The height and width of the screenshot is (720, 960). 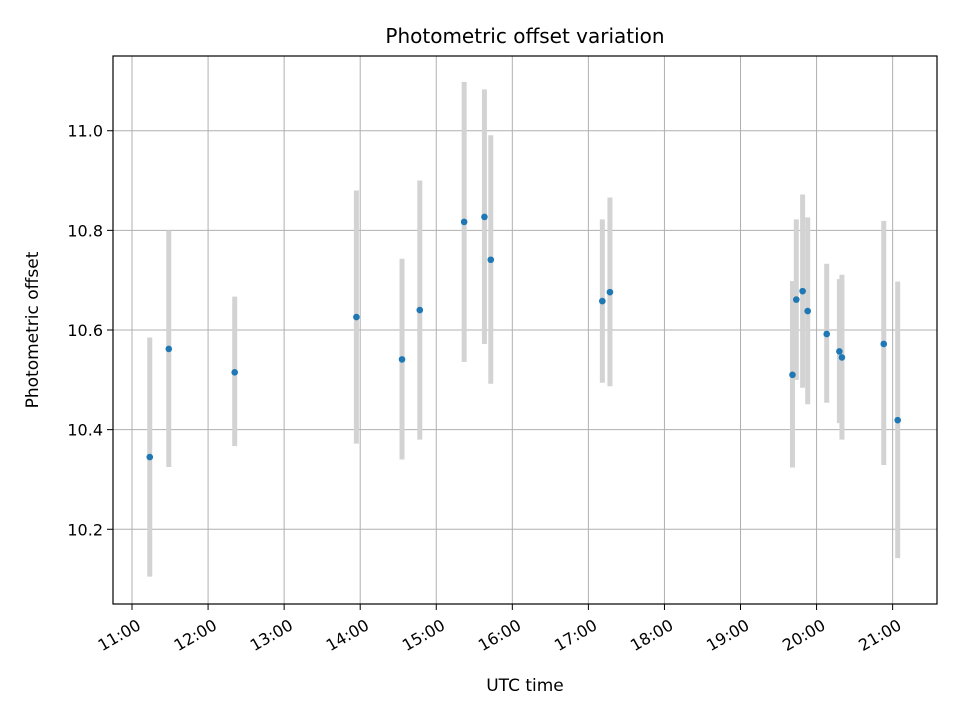 I want to click on y-tick-label: 11.0, so click(x=85, y=131).